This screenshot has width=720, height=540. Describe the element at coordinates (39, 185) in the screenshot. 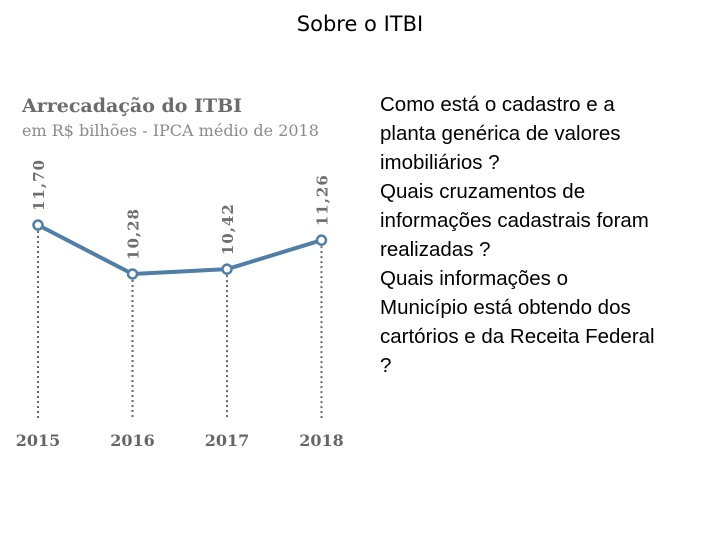

I see `data-label: 11,70` at that location.